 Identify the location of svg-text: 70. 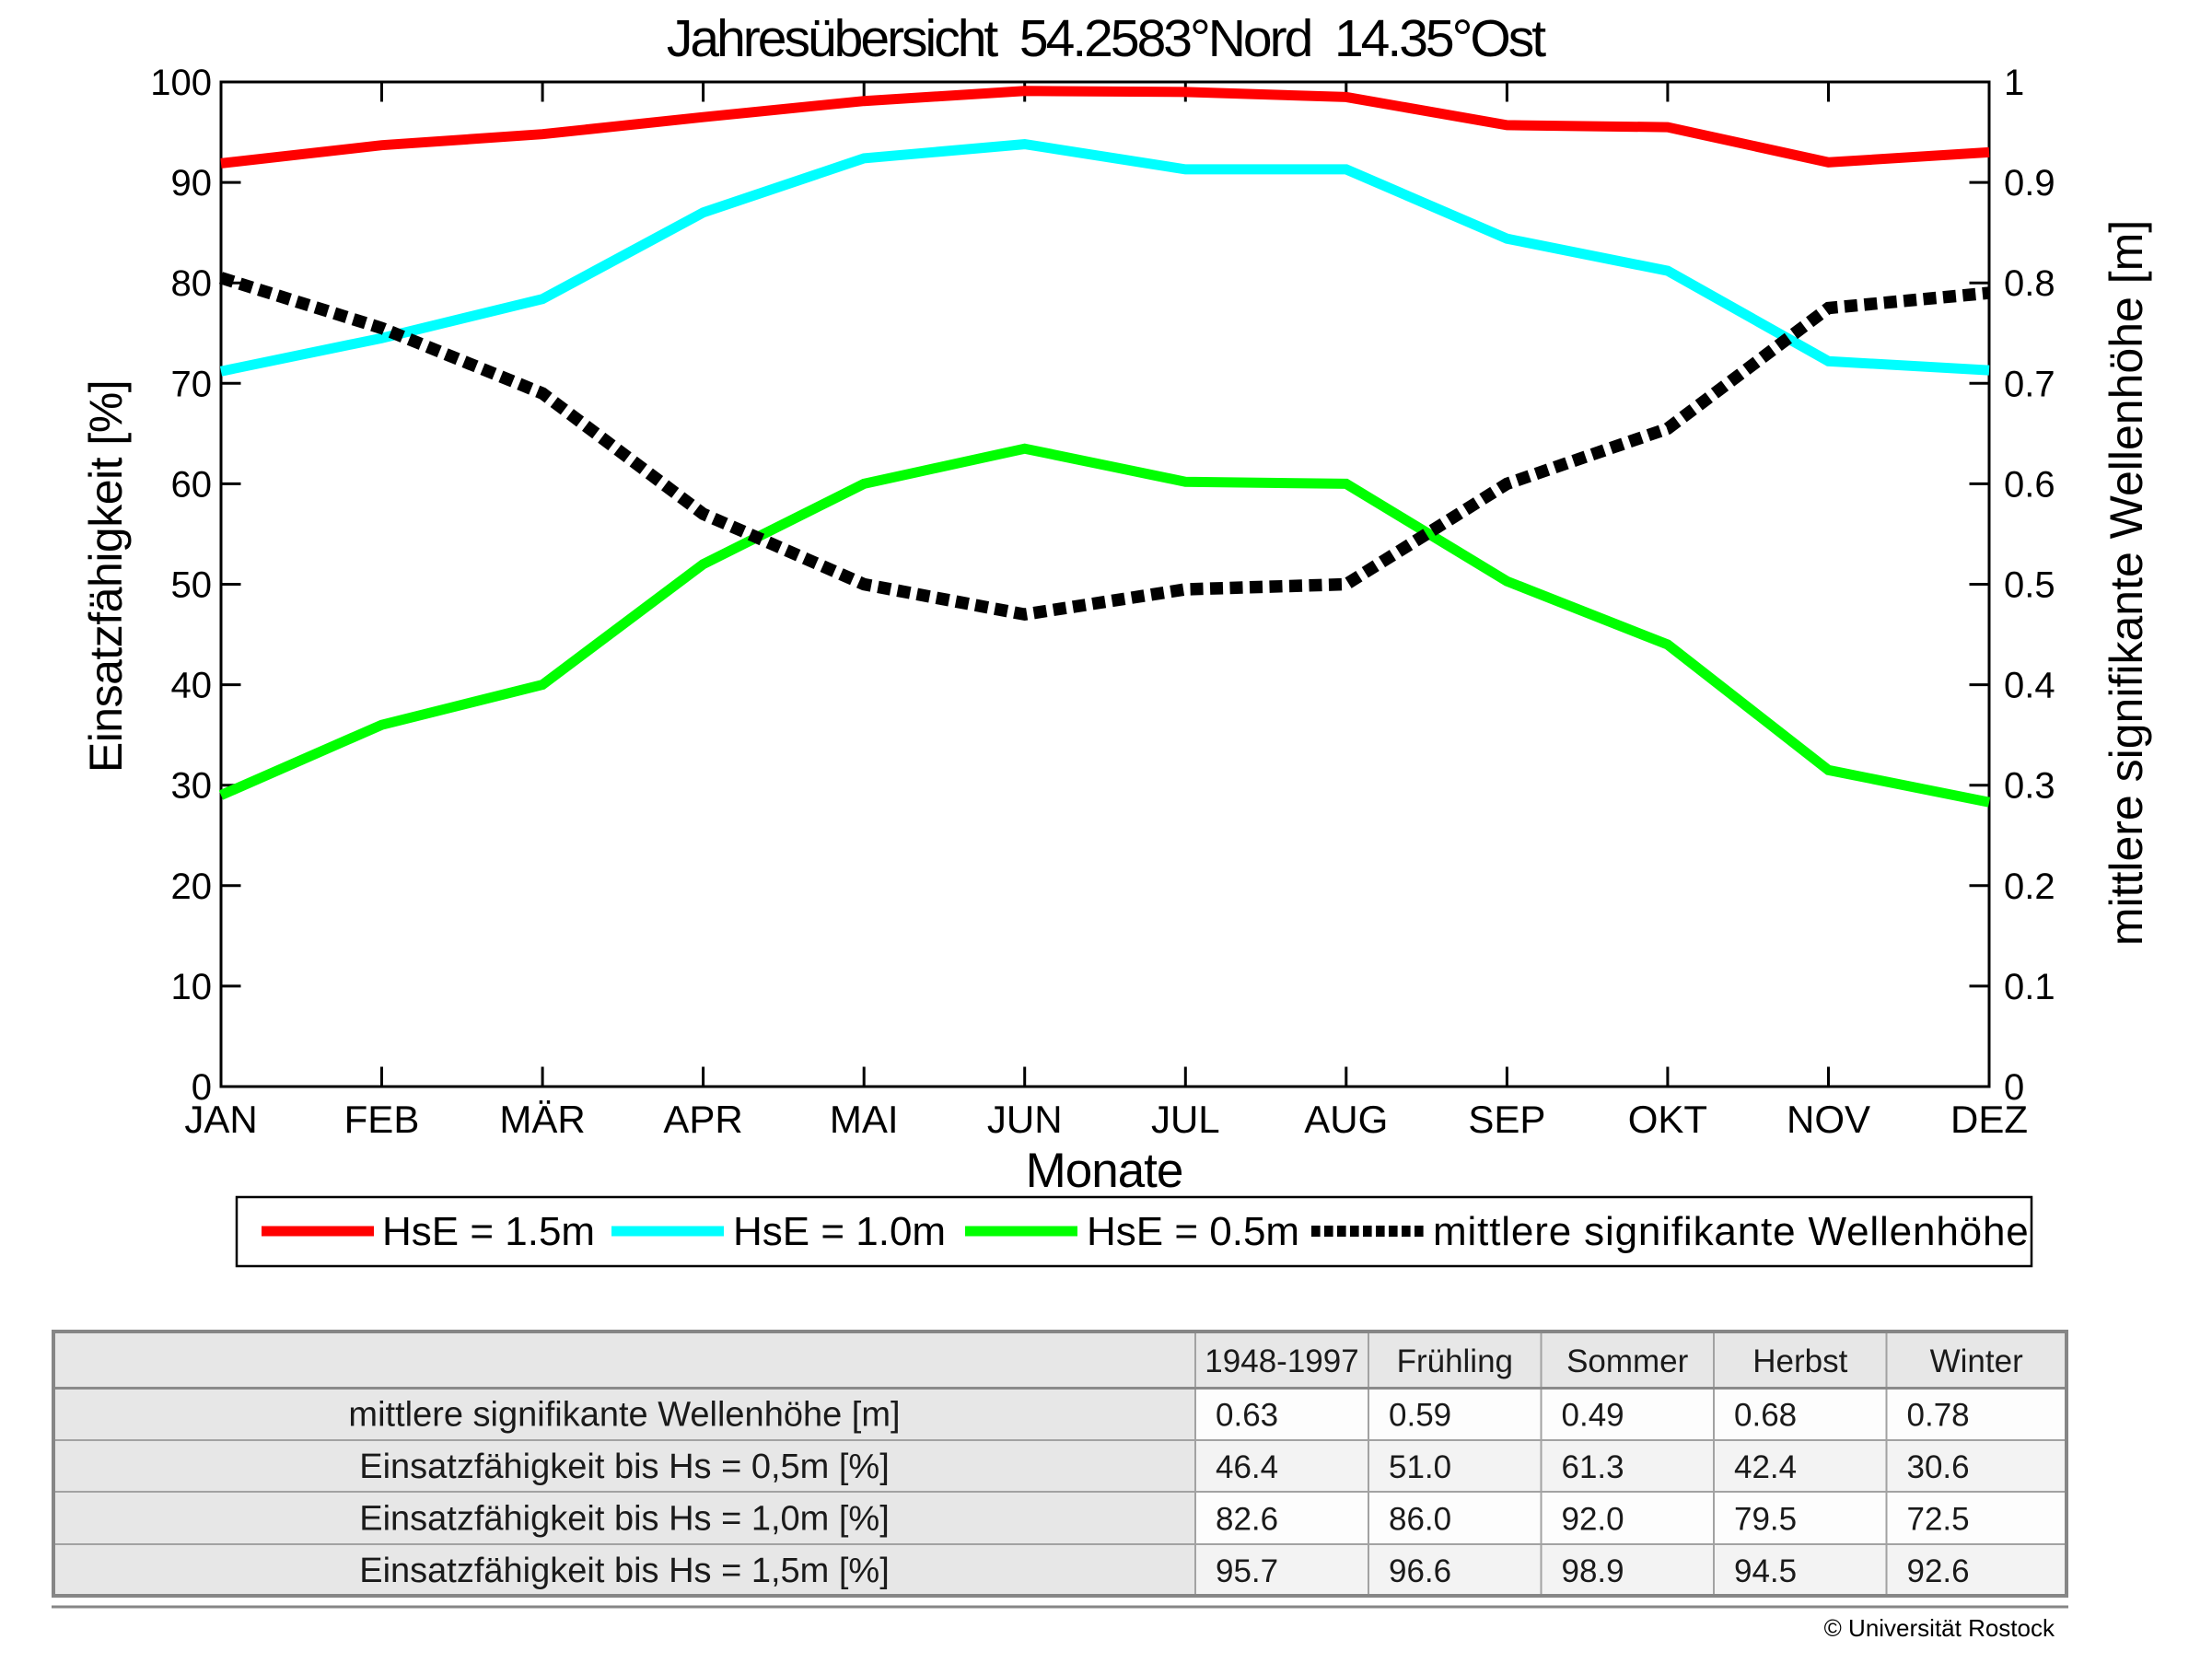
(192, 384).